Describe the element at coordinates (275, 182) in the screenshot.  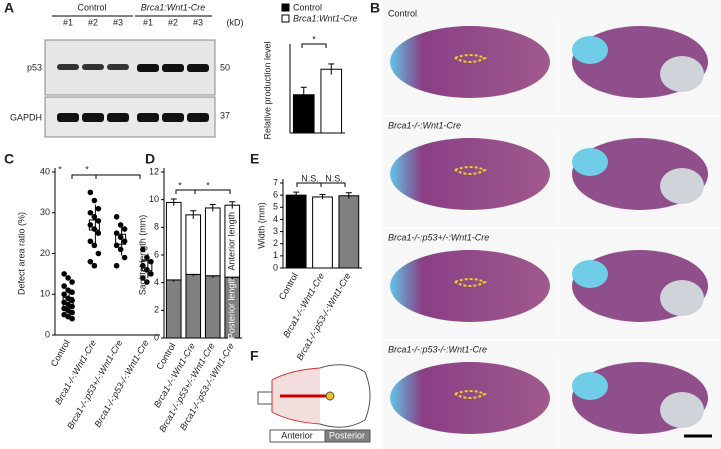
I see `y-tick-label: 7` at that location.